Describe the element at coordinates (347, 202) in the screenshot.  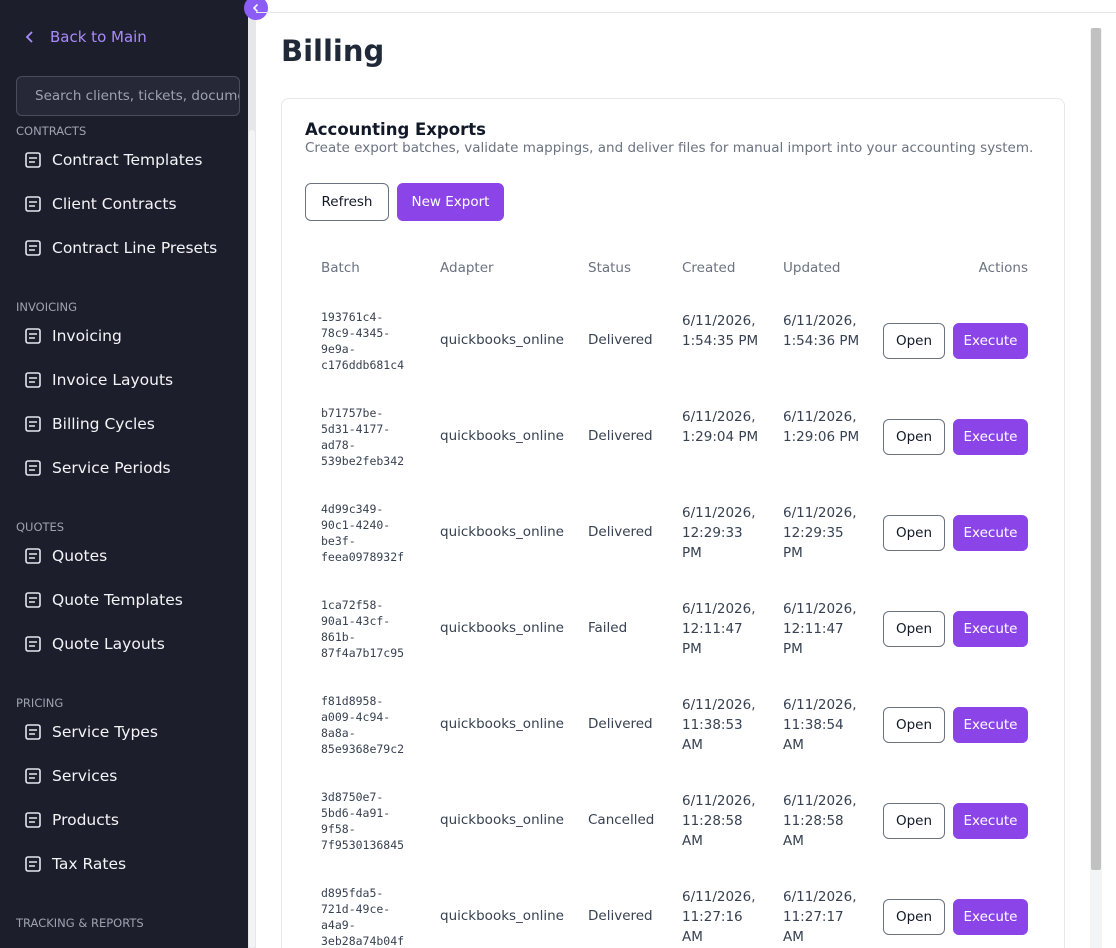
I see `refresh-button: Refresh` at that location.